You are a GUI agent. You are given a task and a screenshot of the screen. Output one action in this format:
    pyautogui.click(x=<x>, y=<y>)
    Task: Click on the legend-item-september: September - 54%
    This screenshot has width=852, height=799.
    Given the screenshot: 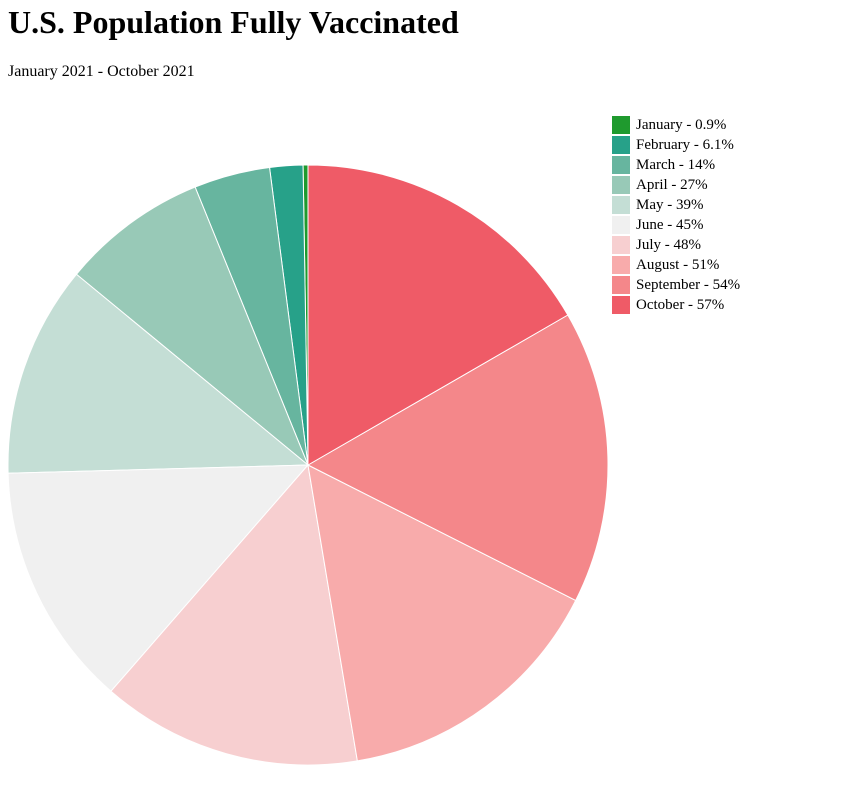 What is the action you would take?
    pyautogui.click(x=676, y=285)
    